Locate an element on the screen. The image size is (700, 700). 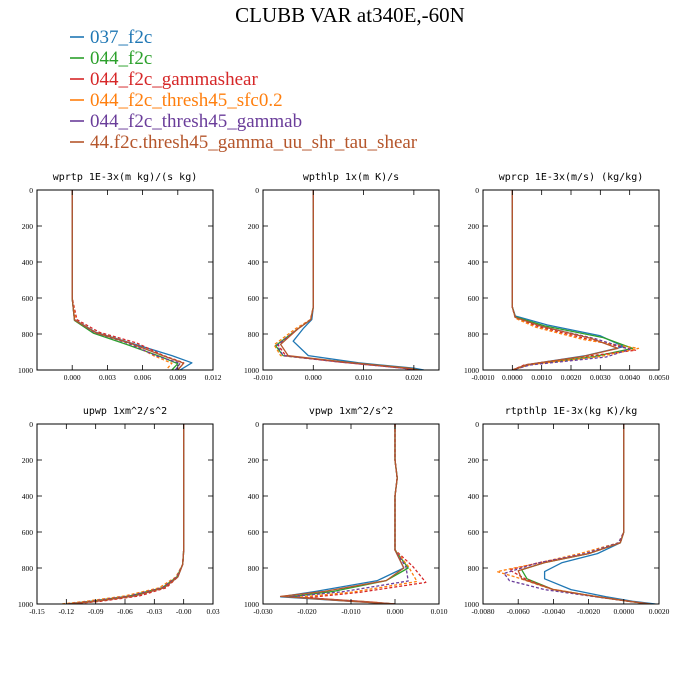
x-tick-label: -0.12 is located at coordinates (67, 611).